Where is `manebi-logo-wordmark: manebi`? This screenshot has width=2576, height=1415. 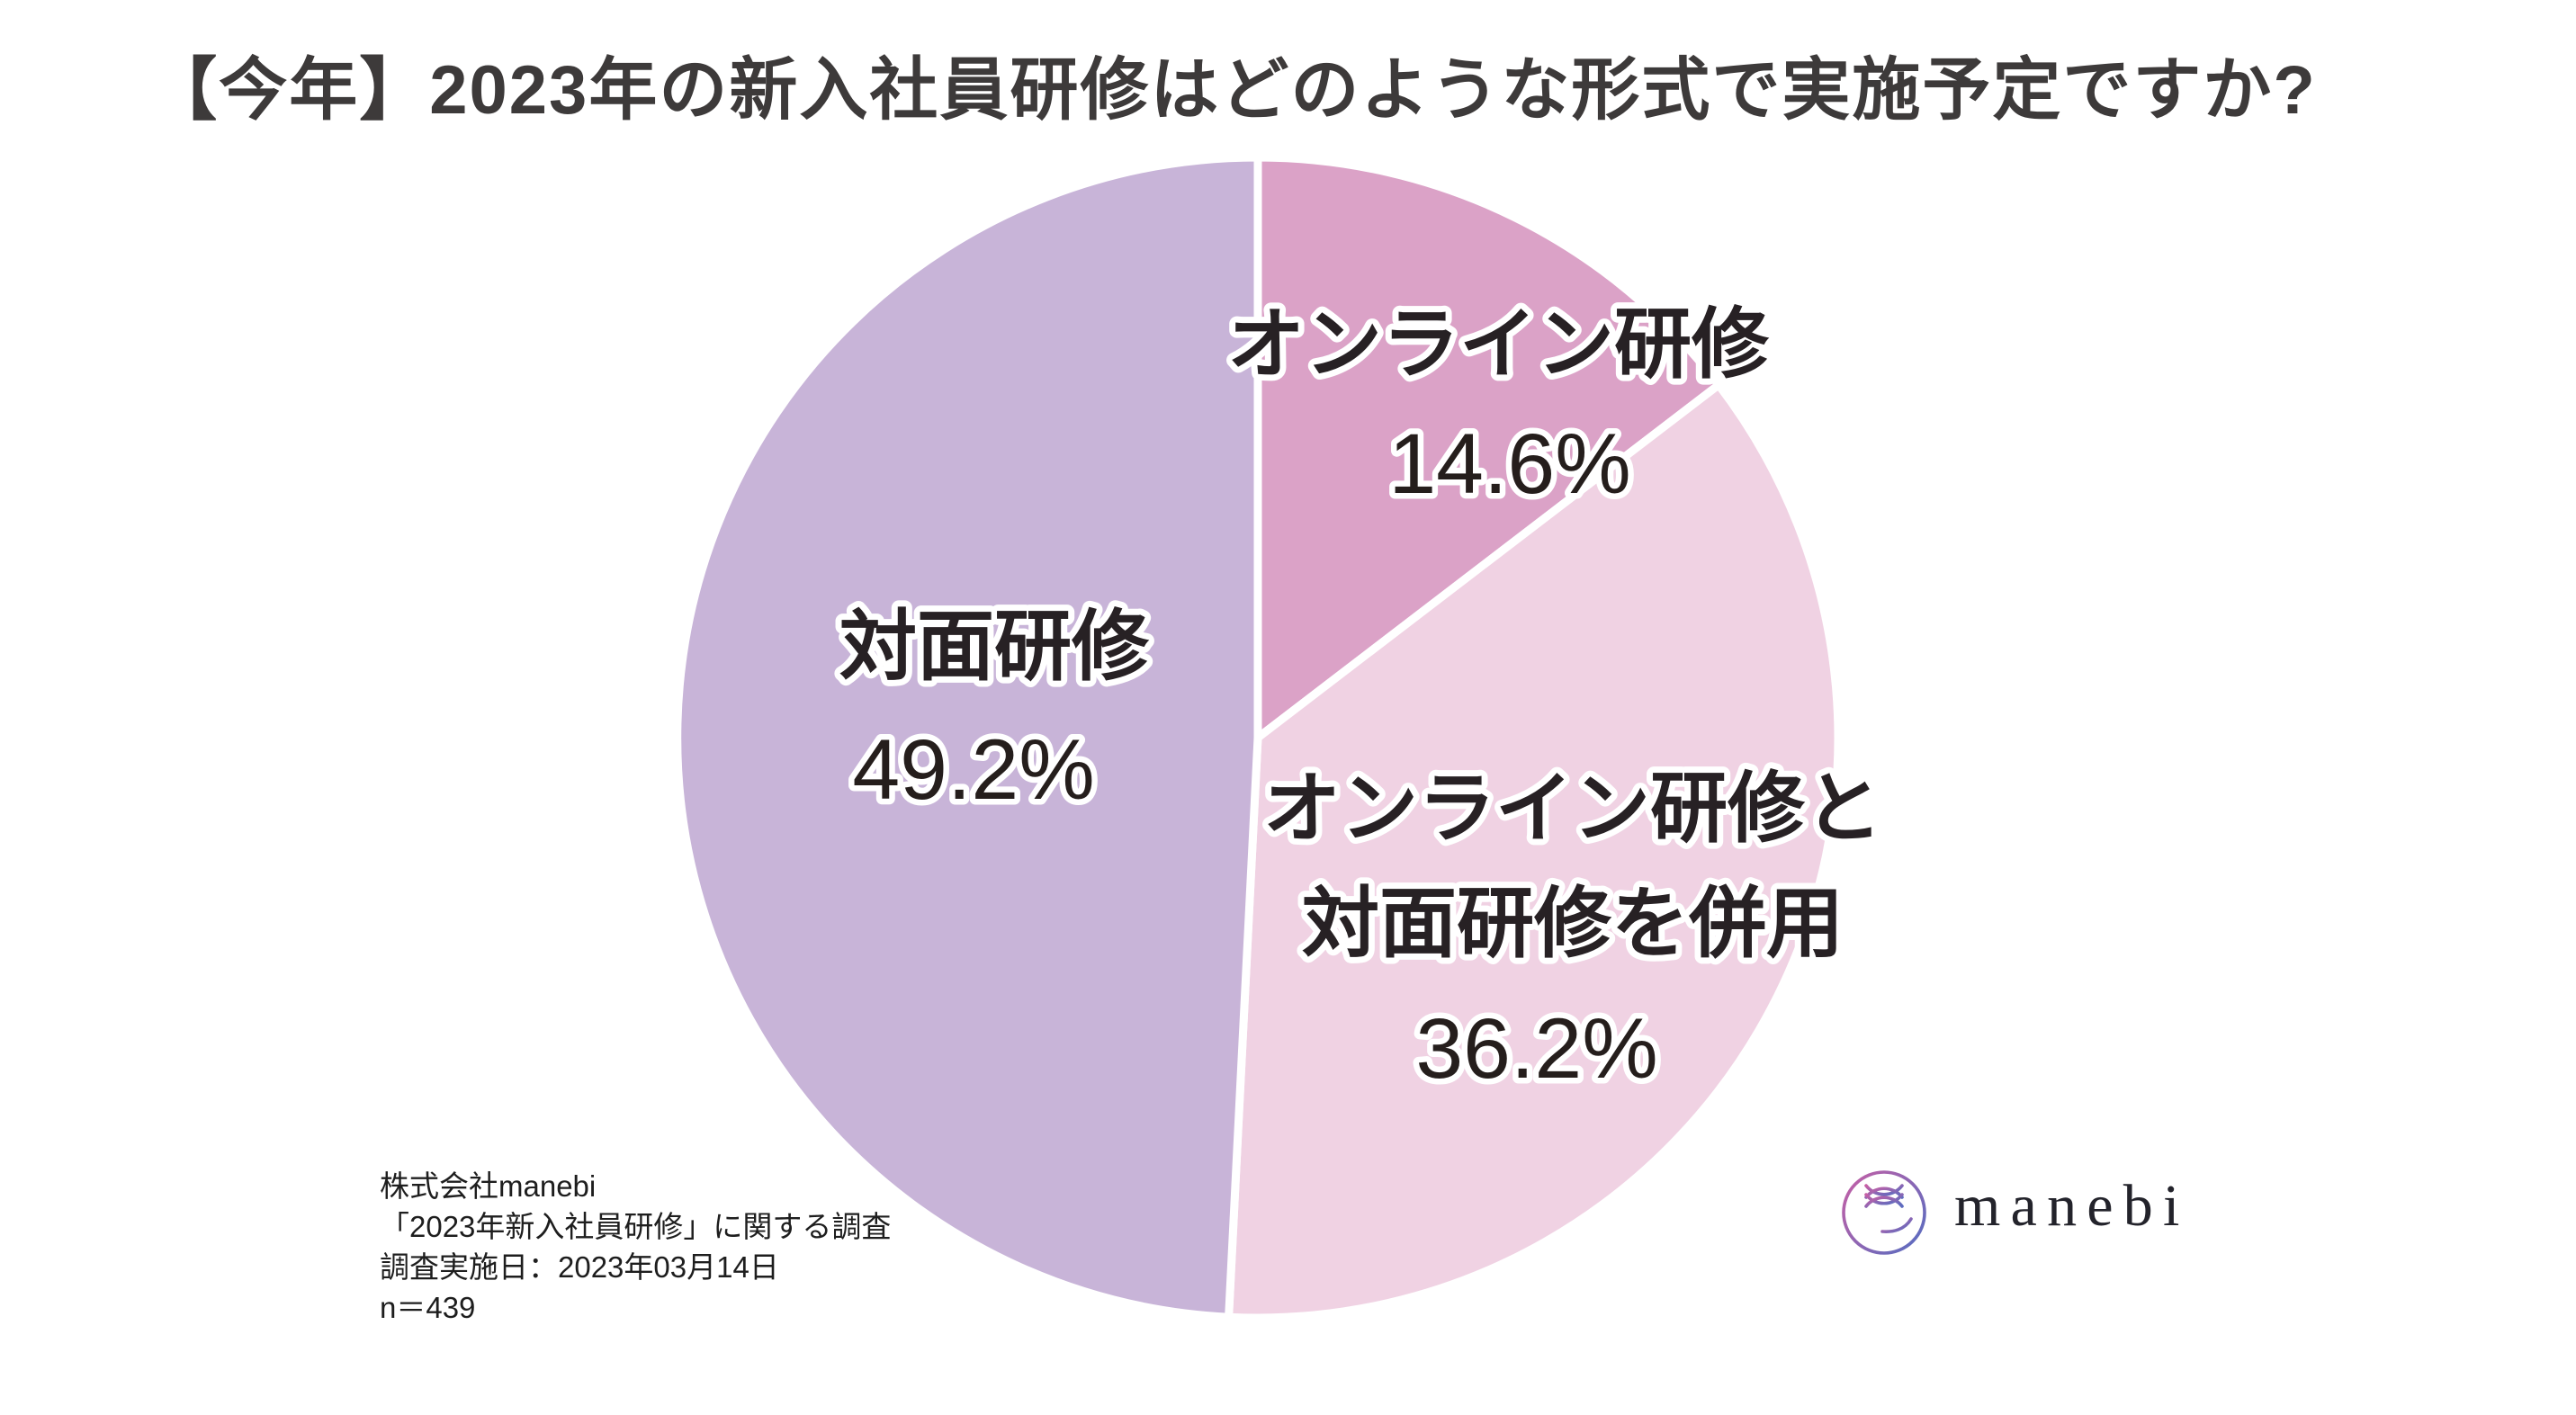
manebi-logo-wordmark: manebi is located at coordinates (2072, 1206).